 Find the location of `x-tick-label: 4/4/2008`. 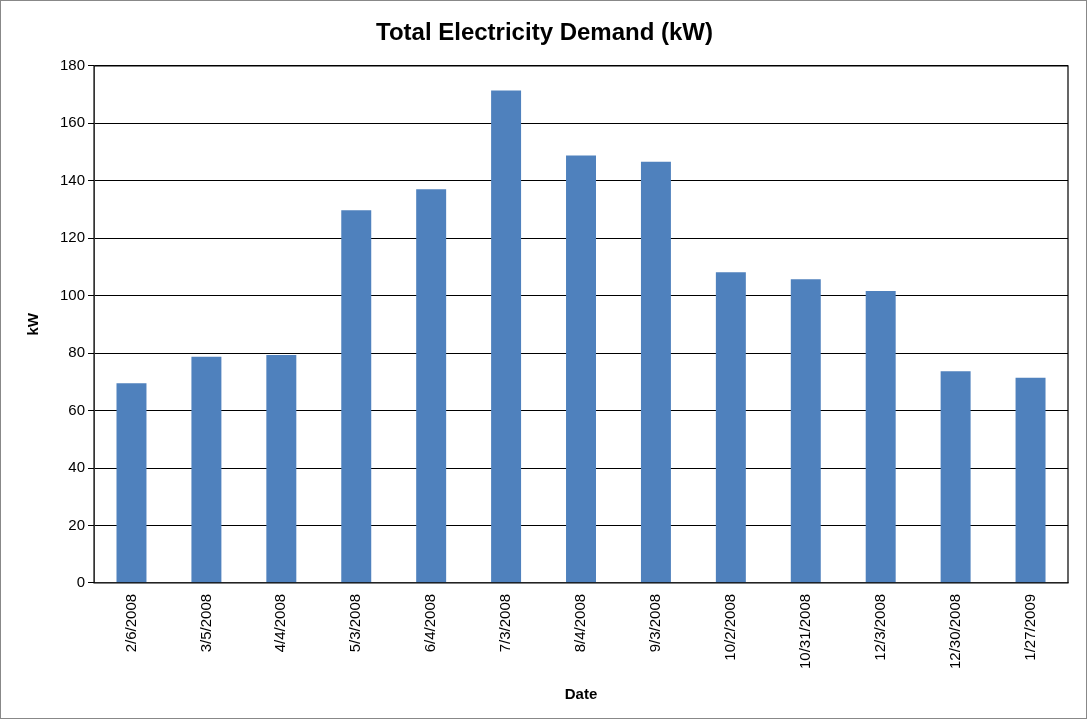

x-tick-label: 4/4/2008 is located at coordinates (280, 623).